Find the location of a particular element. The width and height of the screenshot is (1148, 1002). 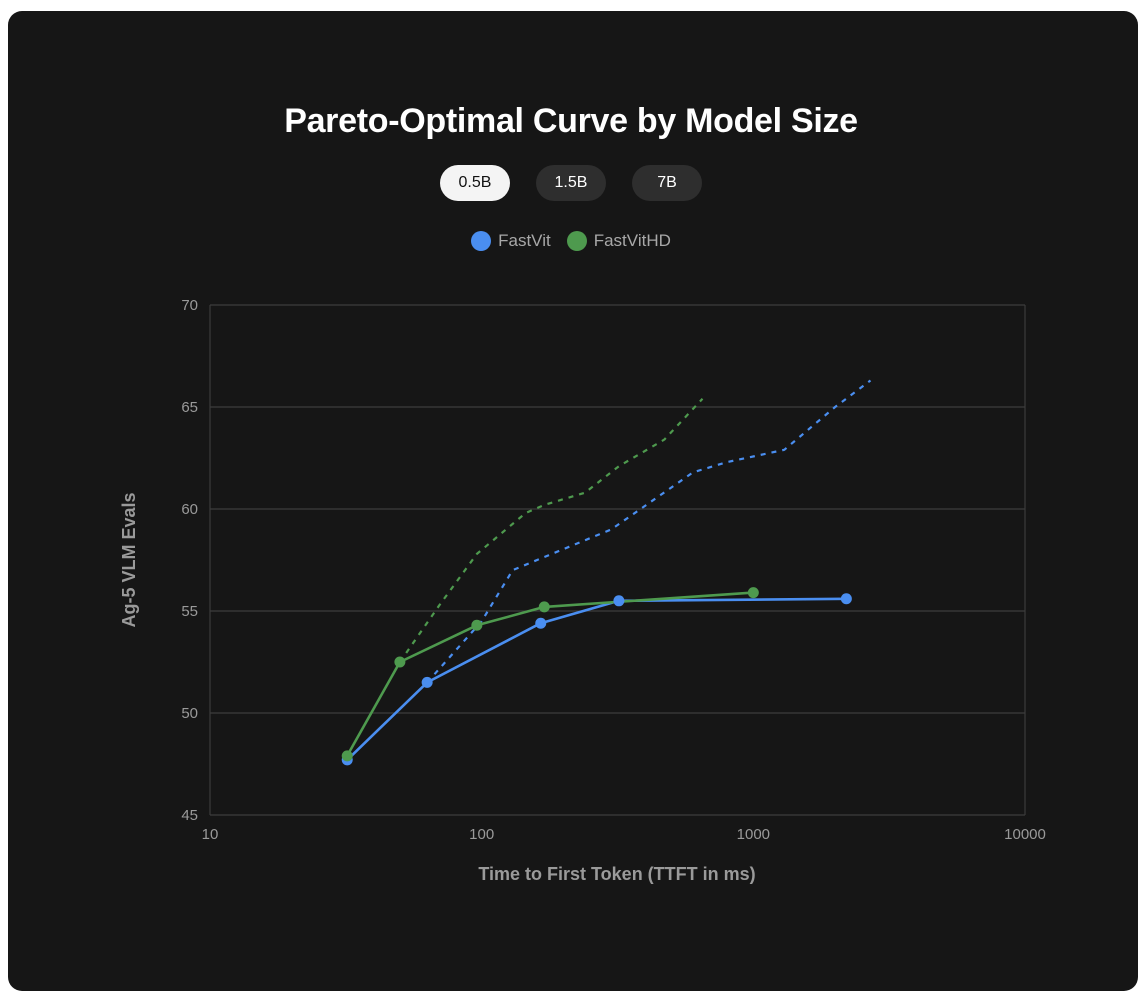

legend-label-fastvit: FastVit is located at coordinates (524, 240).